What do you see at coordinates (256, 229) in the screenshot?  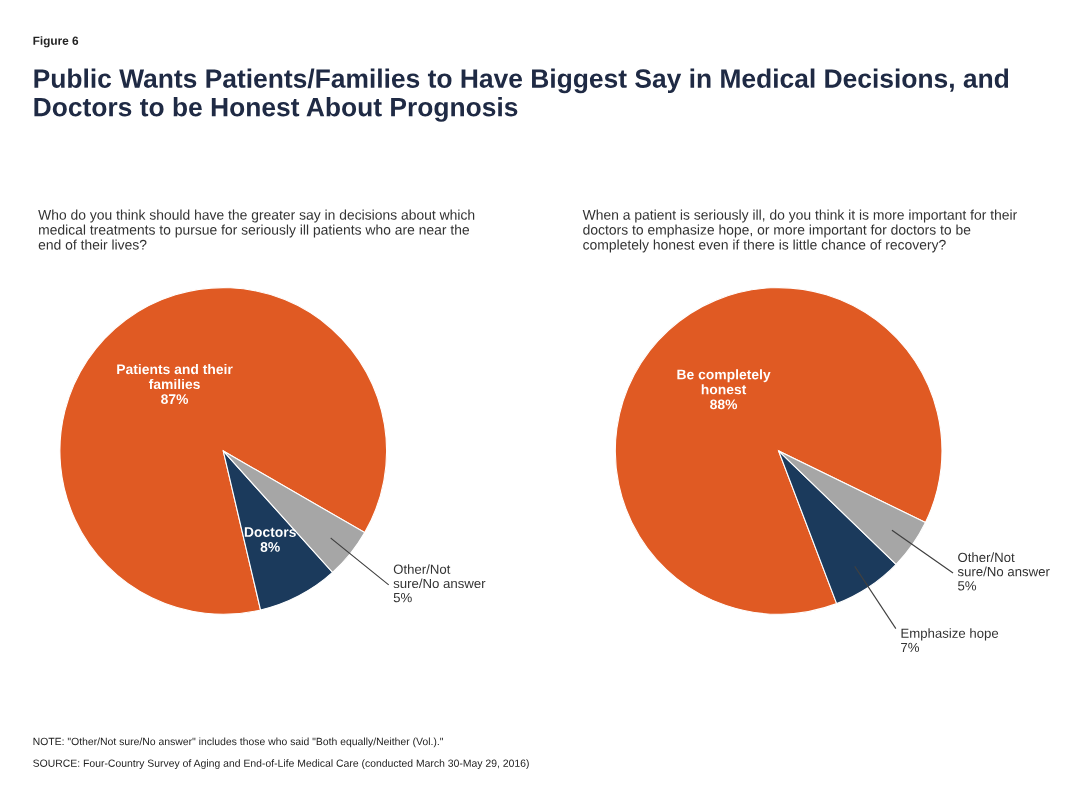 I see `chart-subtitle: Who do you think should have the greater say in decisions about which medical treatments to pursue for seriously ill patients who are near the end of their lives?` at bounding box center [256, 229].